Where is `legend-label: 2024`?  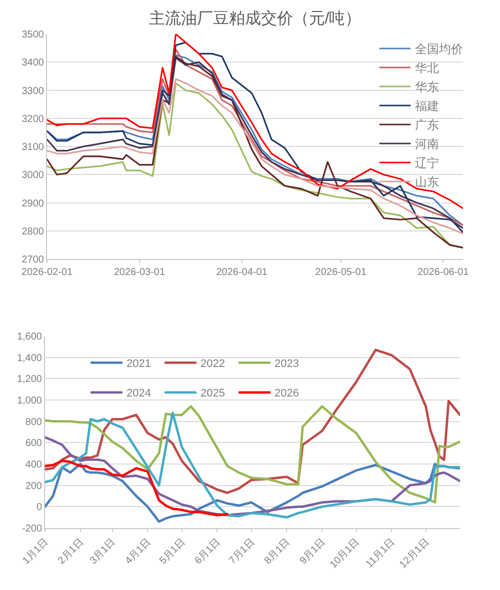 legend-label: 2024 is located at coordinates (138, 394).